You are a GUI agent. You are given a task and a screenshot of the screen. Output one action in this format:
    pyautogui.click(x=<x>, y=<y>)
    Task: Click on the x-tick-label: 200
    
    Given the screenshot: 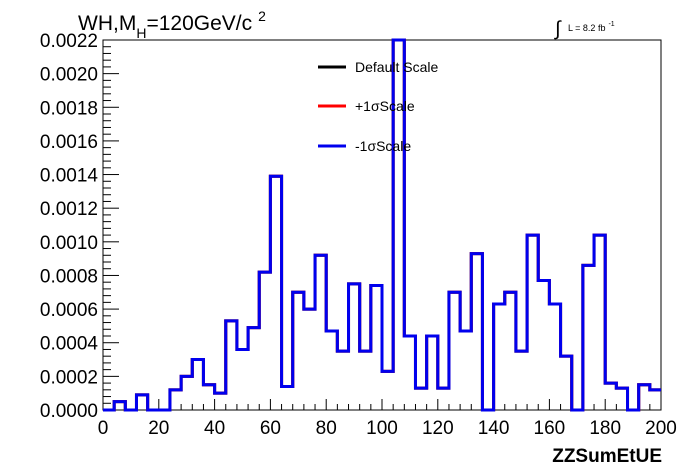 What is the action you would take?
    pyautogui.click(x=661, y=428)
    